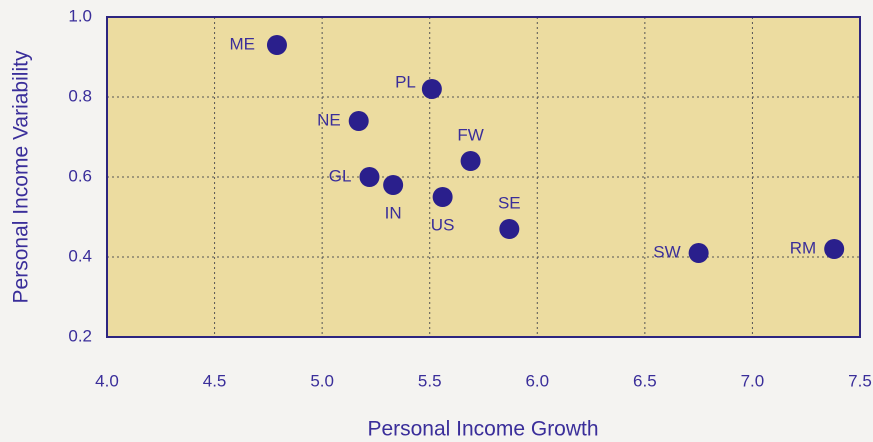 Image resolution: width=873 pixels, height=442 pixels. I want to click on x-tick-label: 6.0, so click(537, 380).